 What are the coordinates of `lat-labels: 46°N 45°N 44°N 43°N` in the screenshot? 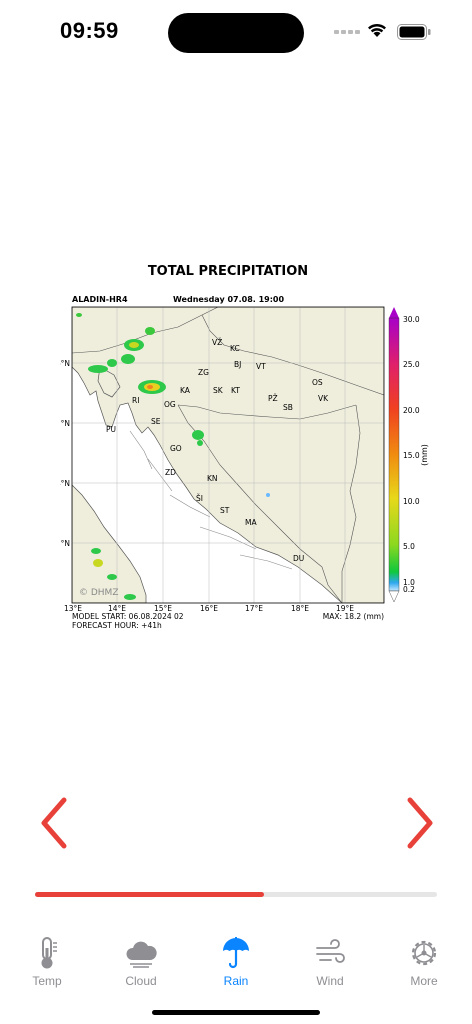 It's located at (60, 453).